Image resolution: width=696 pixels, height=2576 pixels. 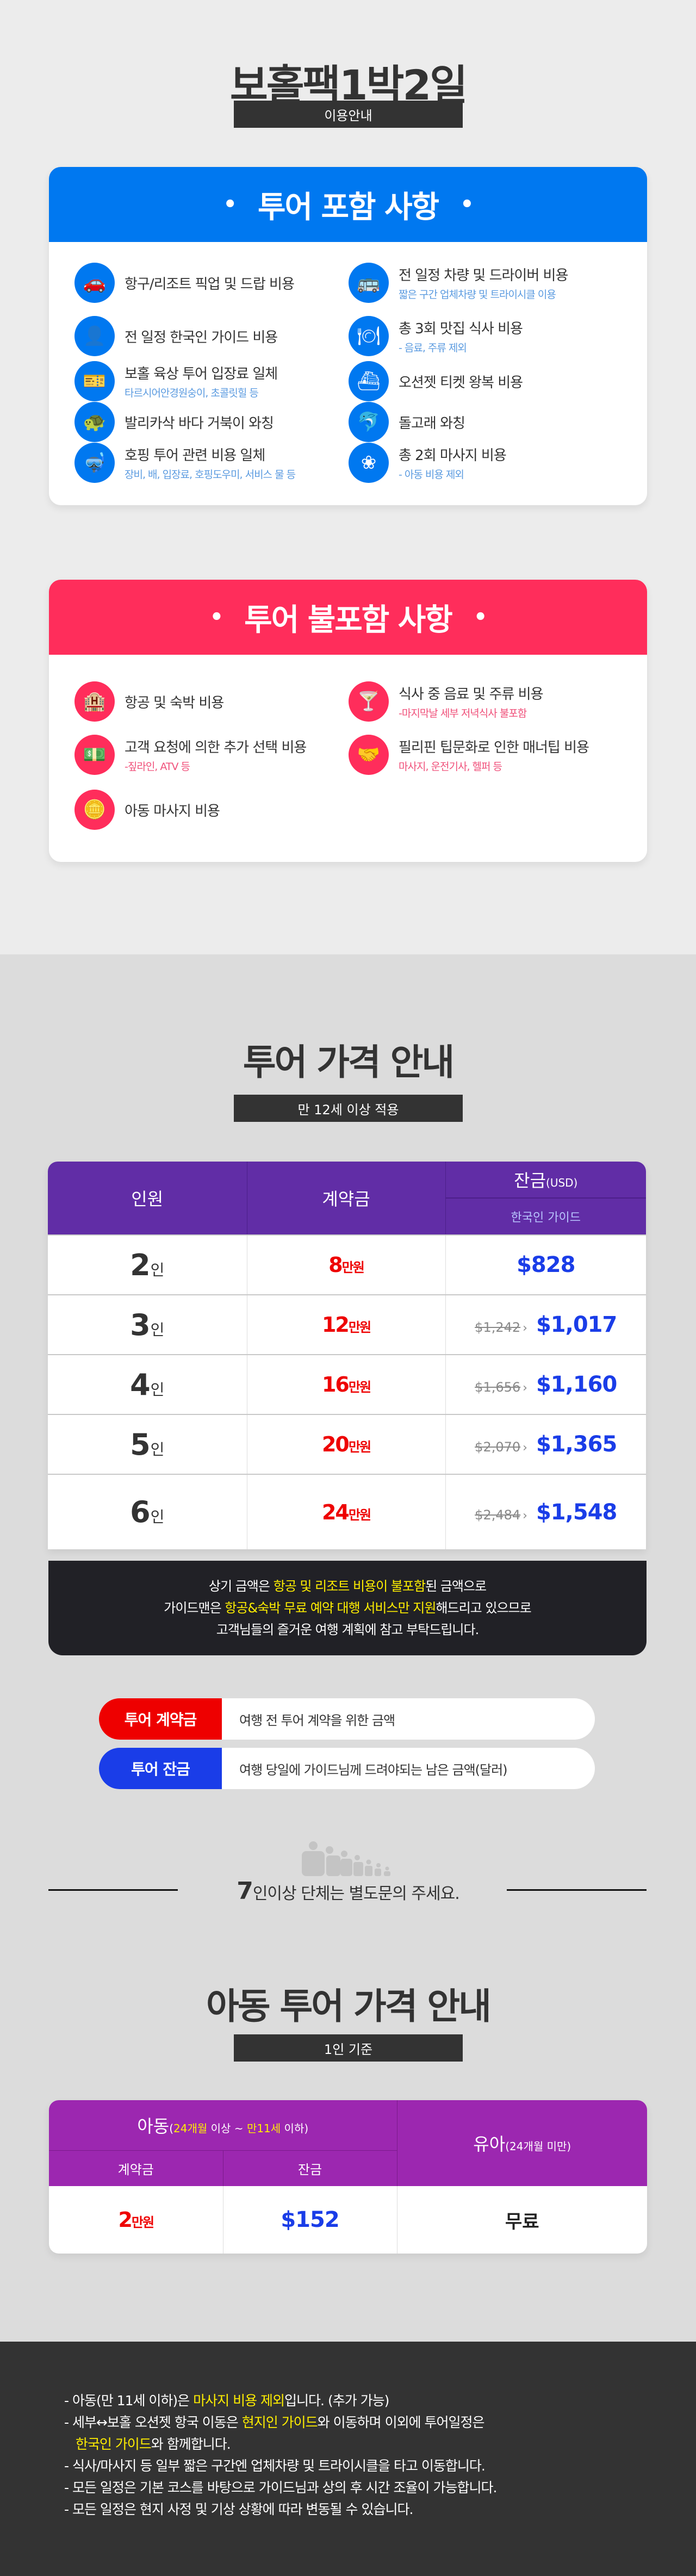 I want to click on people-cell: 3인, so click(x=147, y=1325).